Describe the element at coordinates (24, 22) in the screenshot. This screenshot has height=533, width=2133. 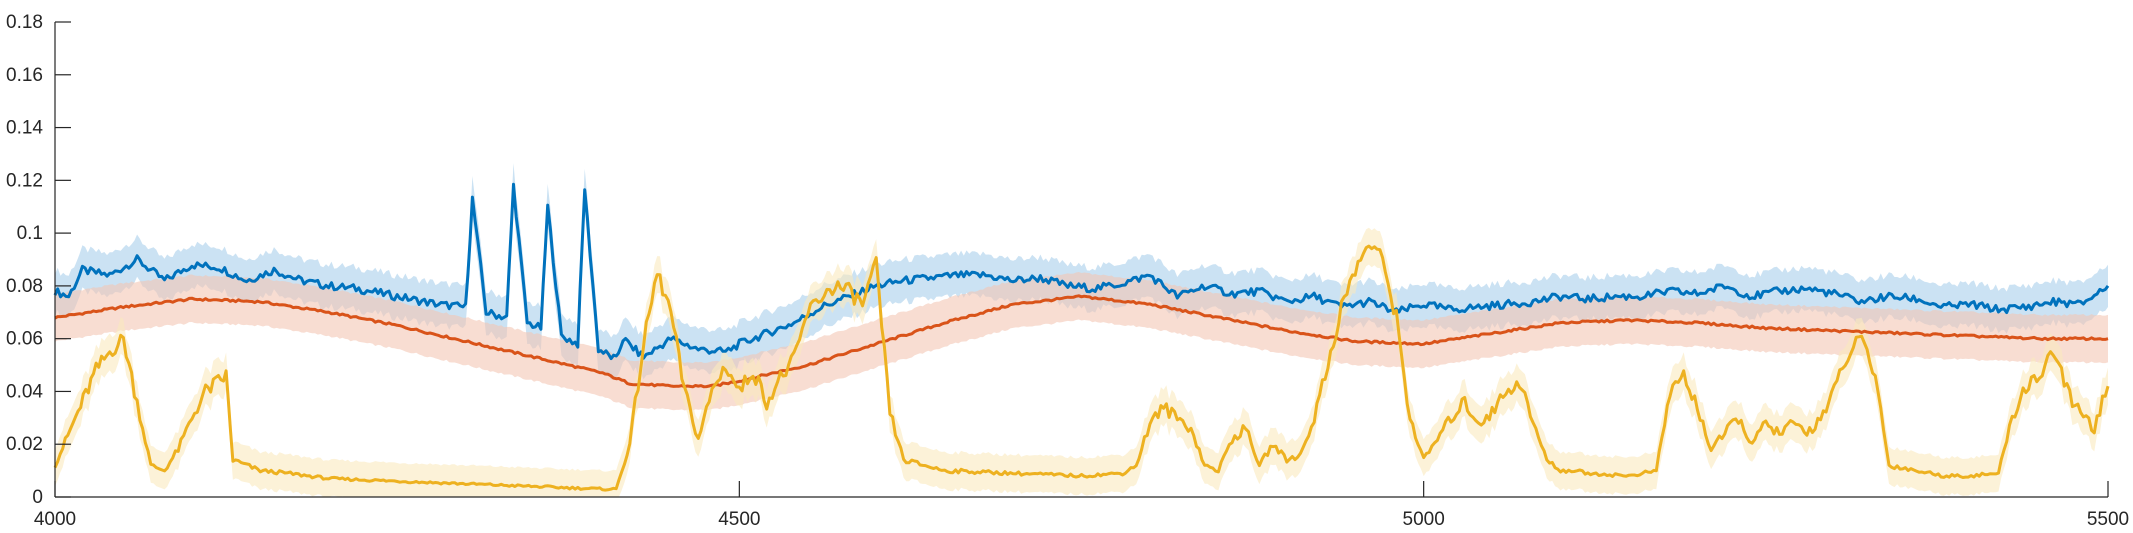
I see `y-tick-label: 0.18` at that location.